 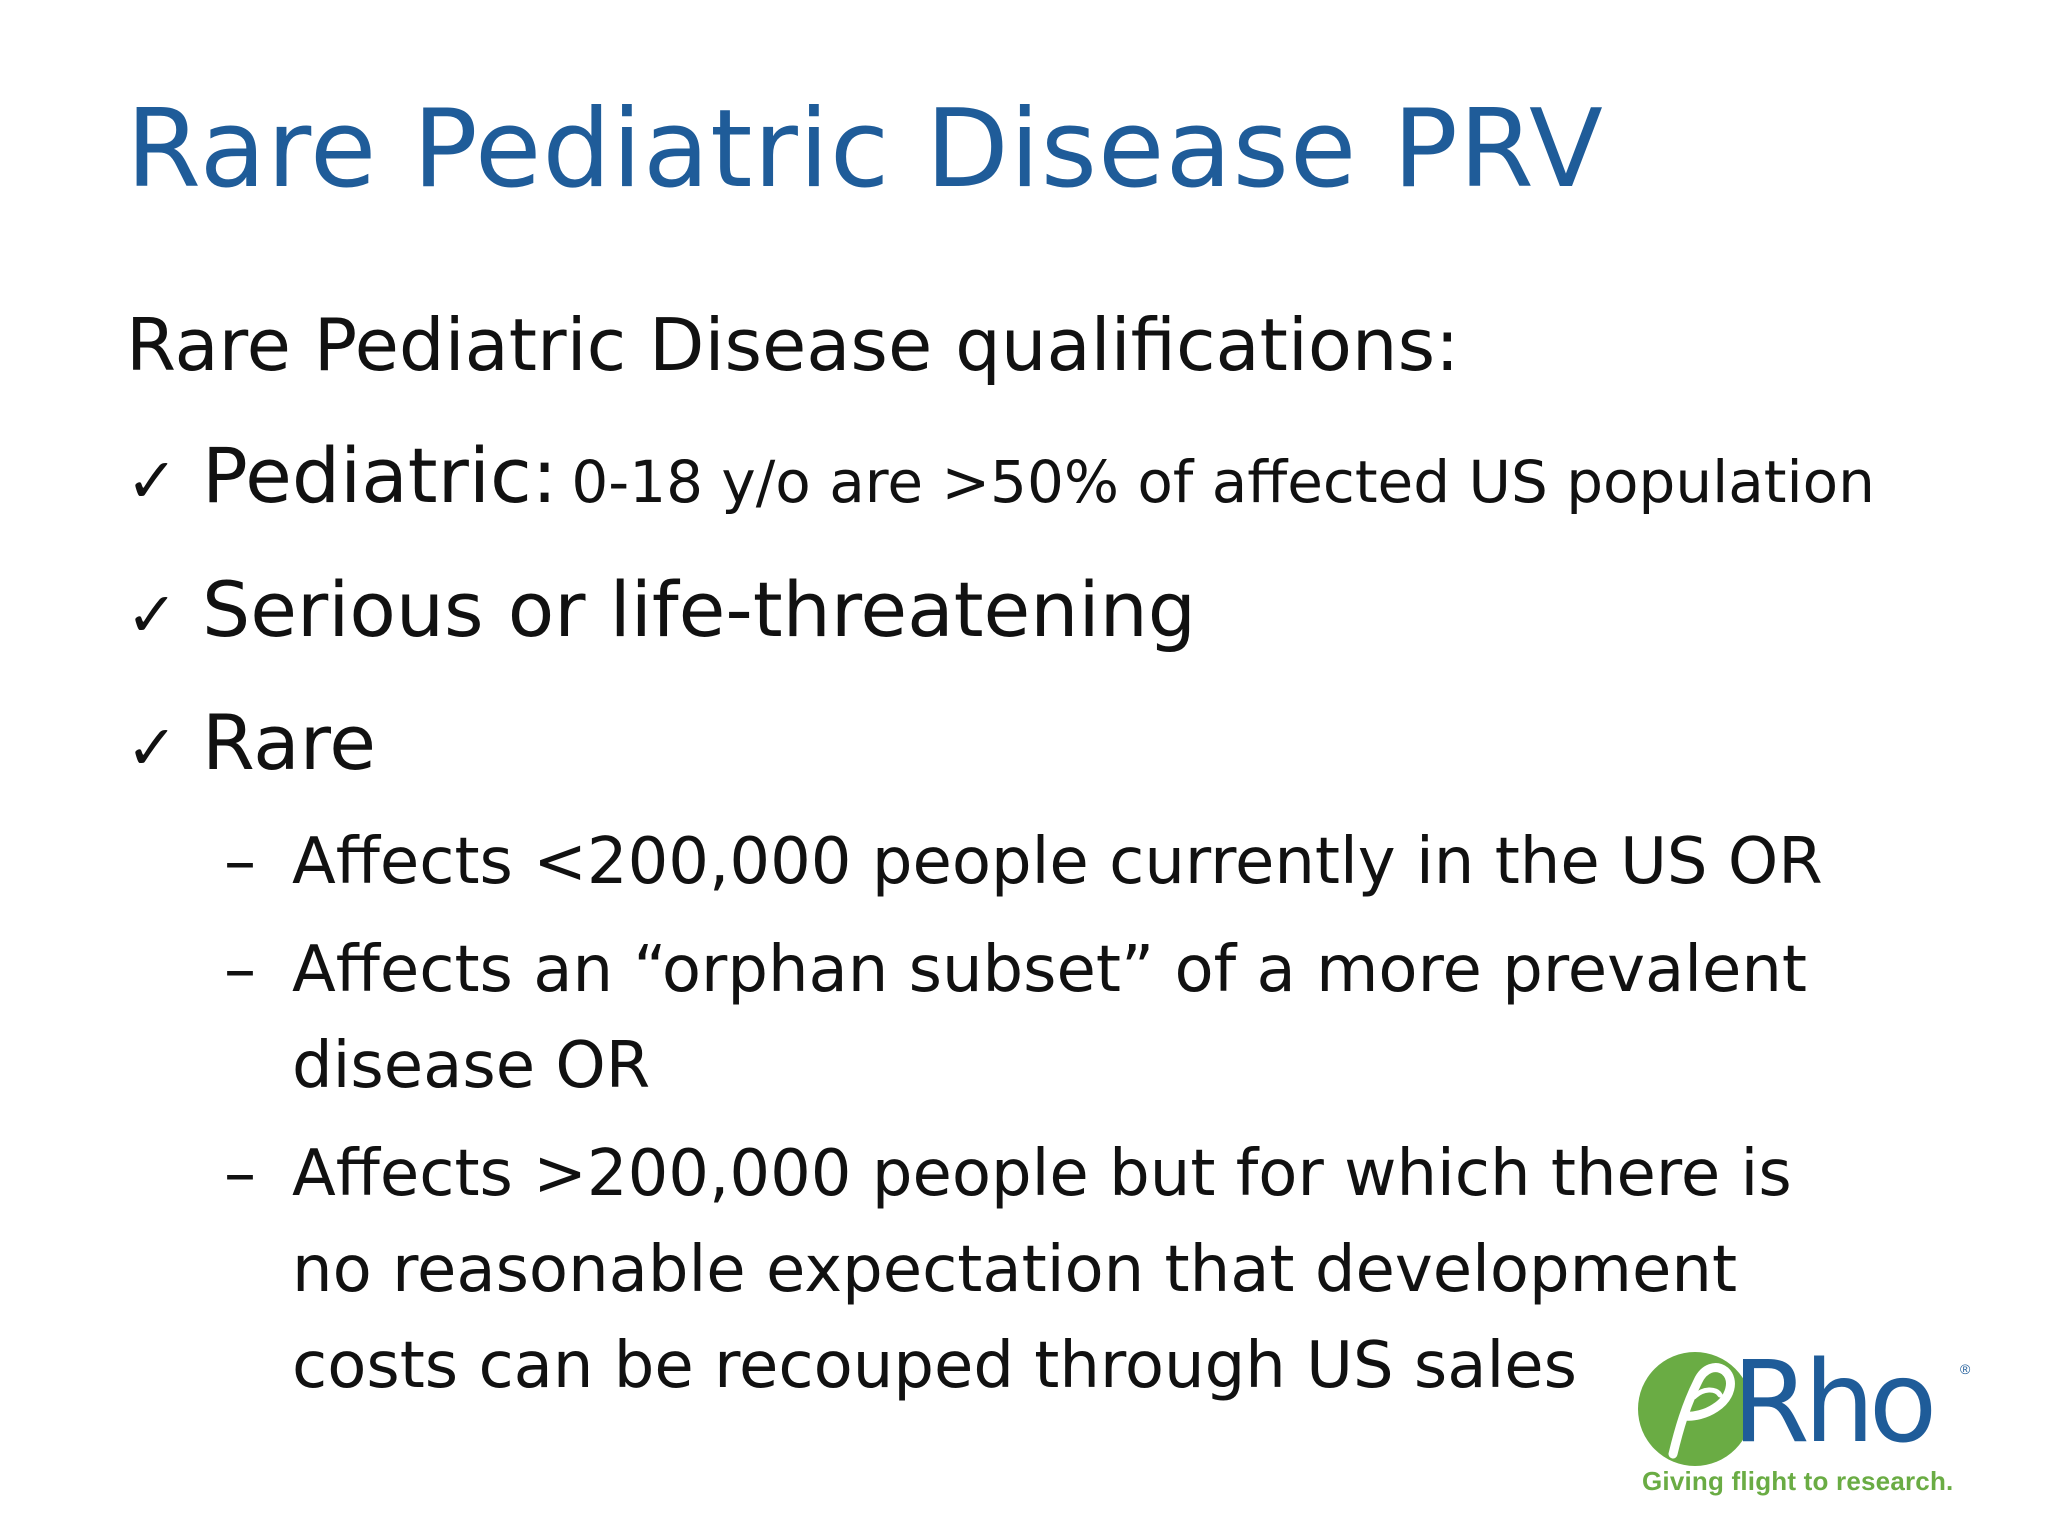 I want to click on checklist-label: Rare, so click(x=289, y=742).